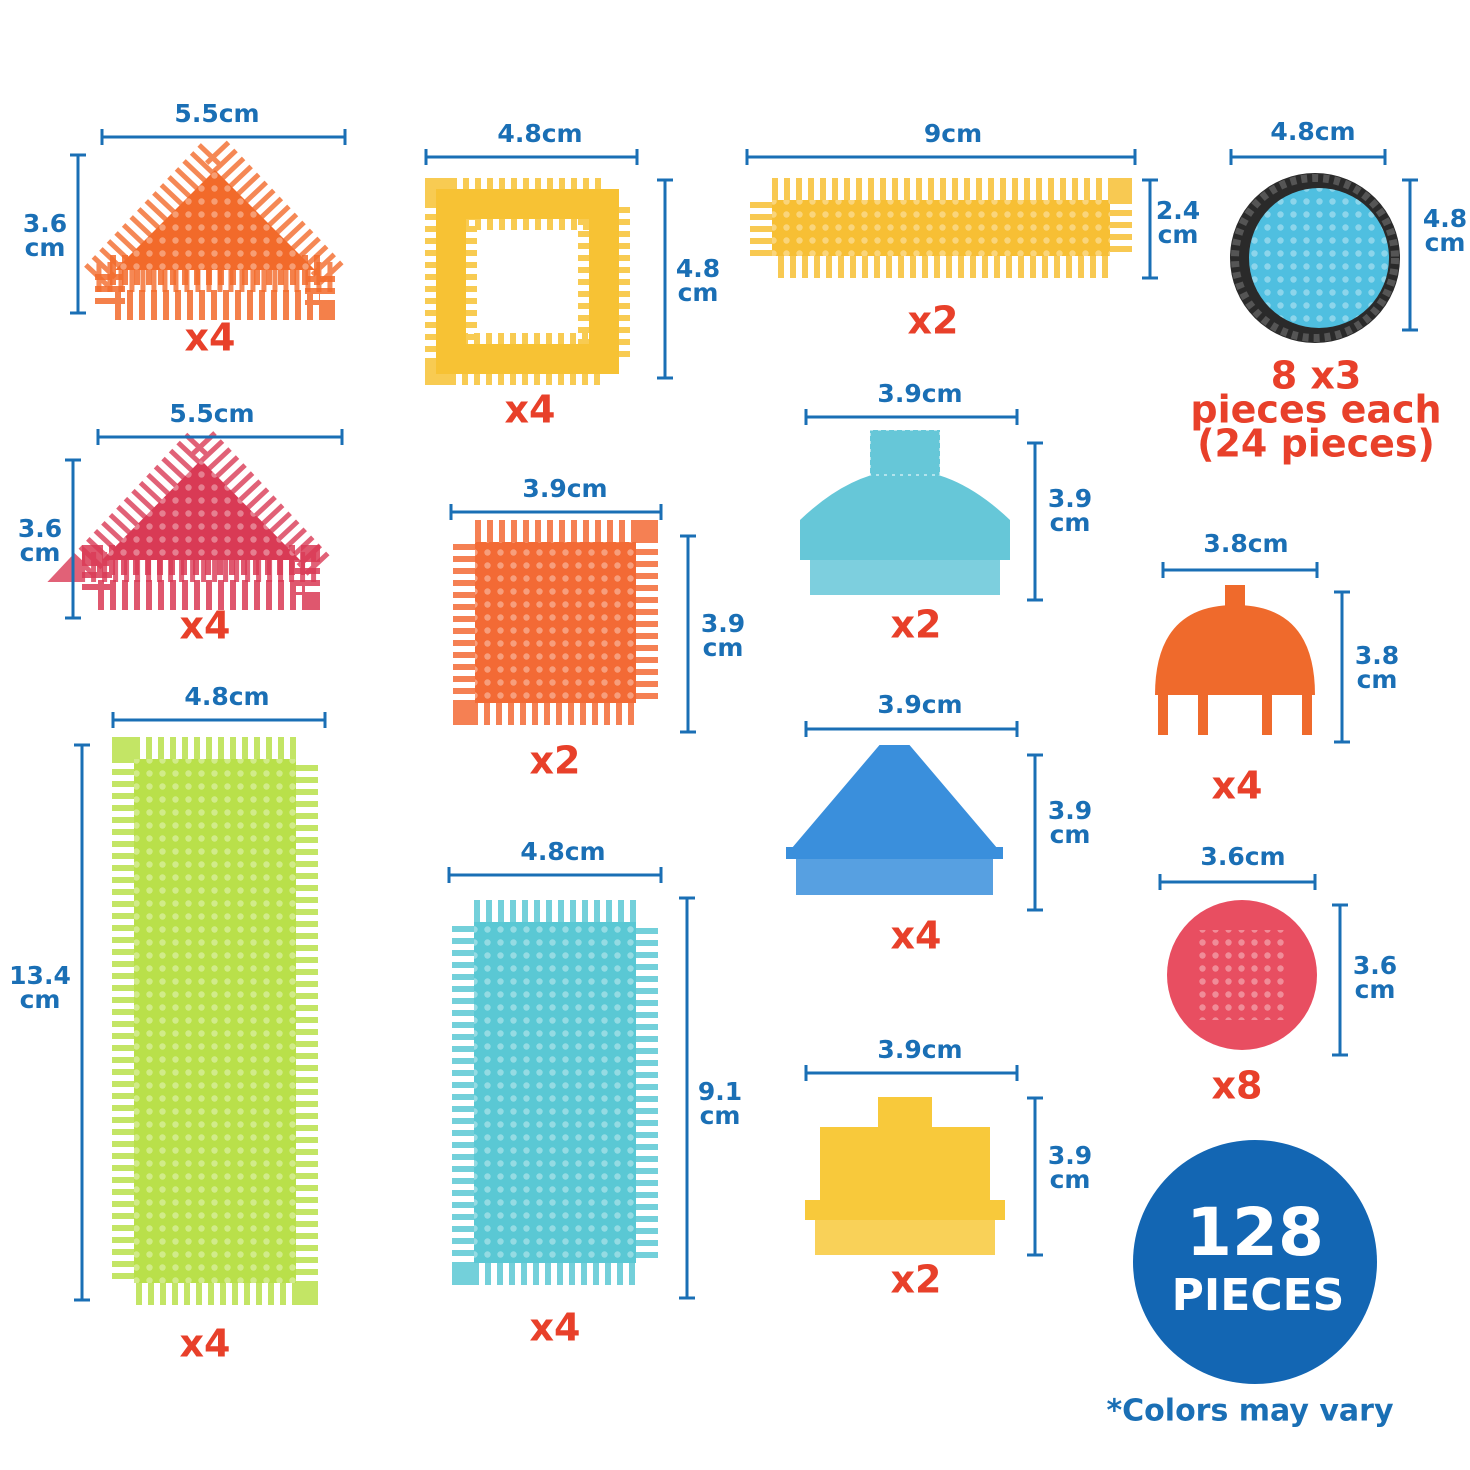 This screenshot has height=1470, width=1470. I want to click on tire-tread, so click(1315, 258).